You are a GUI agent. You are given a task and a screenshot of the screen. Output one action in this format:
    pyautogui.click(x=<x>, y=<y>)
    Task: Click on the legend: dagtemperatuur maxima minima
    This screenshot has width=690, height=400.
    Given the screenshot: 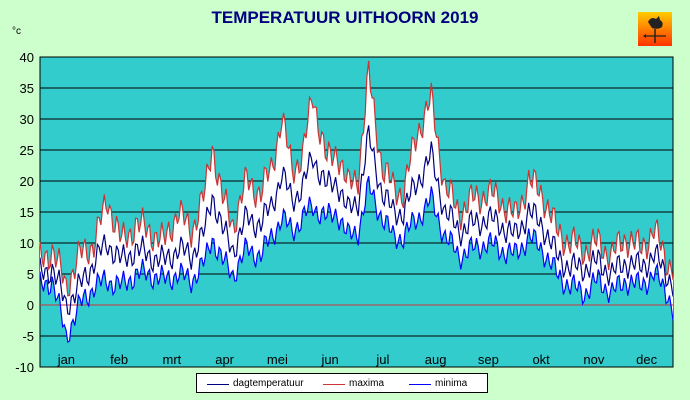 What is the action you would take?
    pyautogui.click(x=342, y=383)
    